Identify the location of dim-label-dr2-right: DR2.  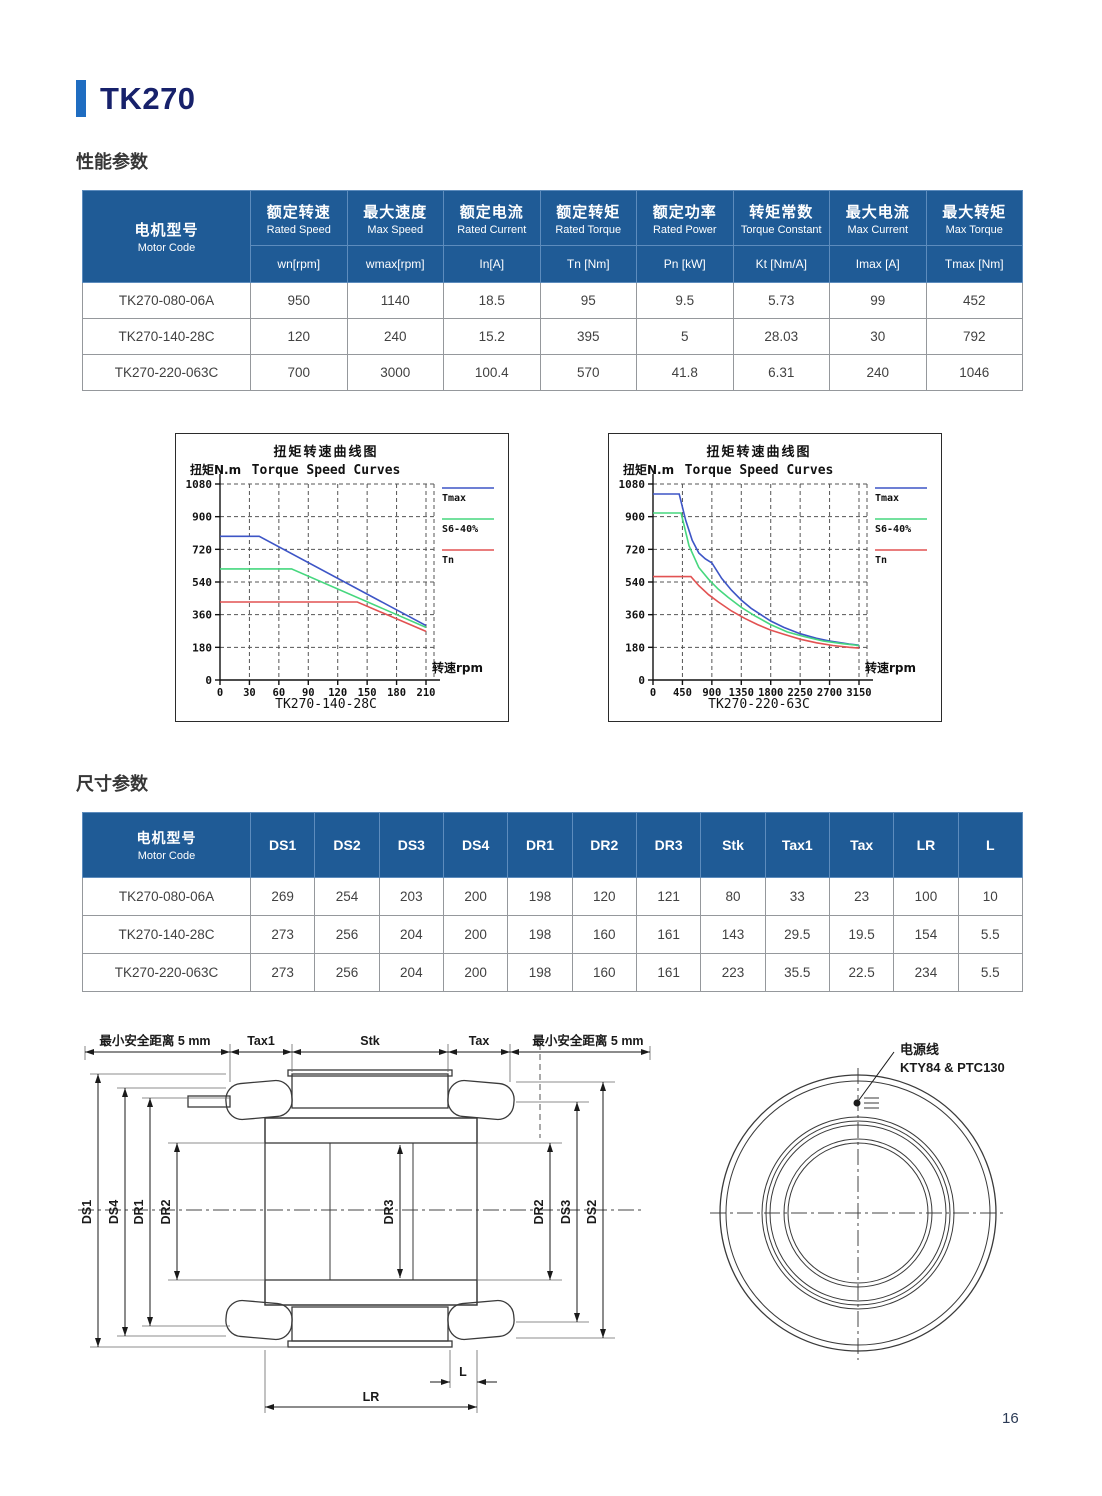
(539, 1211).